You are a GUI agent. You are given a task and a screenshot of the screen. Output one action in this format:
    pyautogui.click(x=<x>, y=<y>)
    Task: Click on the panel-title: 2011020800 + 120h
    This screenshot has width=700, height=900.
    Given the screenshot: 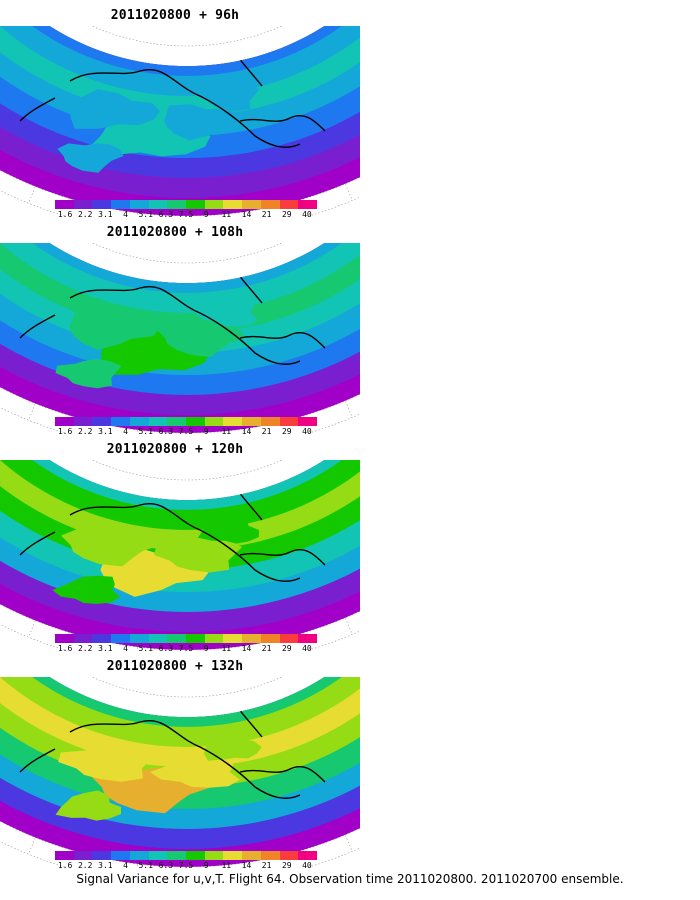 What is the action you would take?
    pyautogui.click(x=175, y=449)
    